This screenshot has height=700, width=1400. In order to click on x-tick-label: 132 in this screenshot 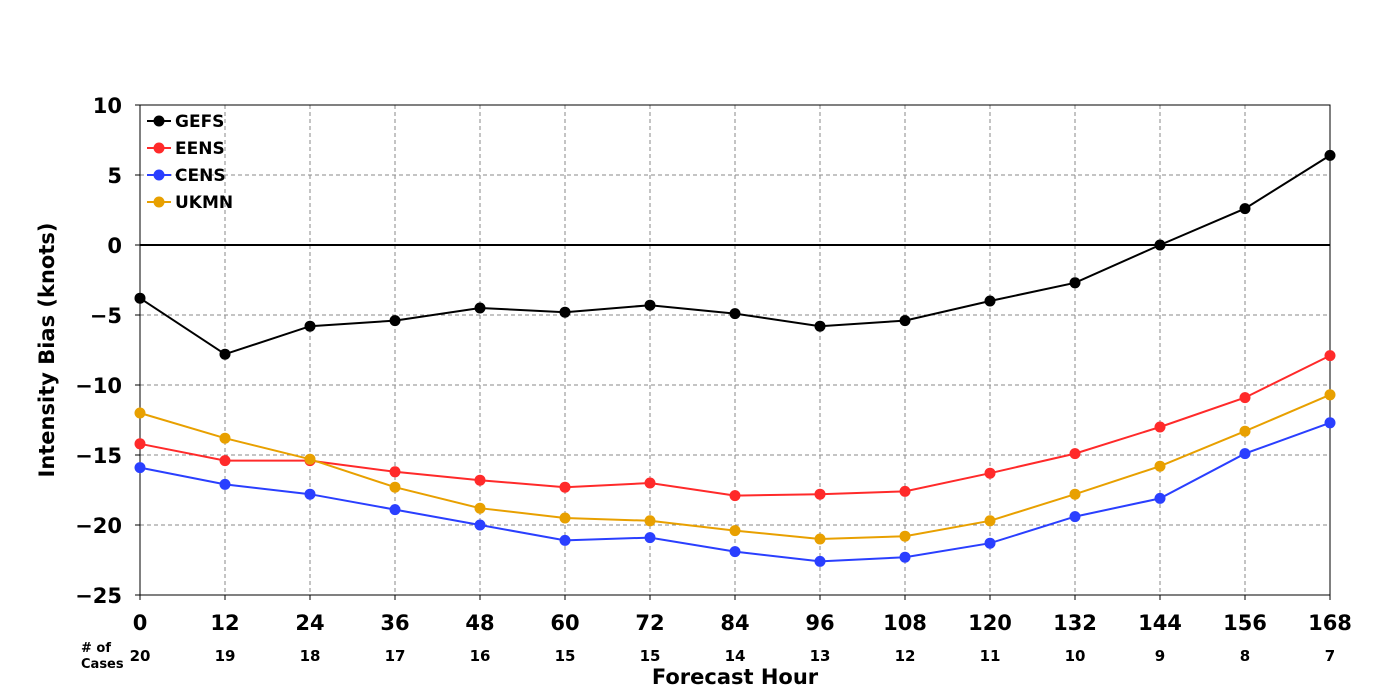, I will do `click(1075, 623)`.